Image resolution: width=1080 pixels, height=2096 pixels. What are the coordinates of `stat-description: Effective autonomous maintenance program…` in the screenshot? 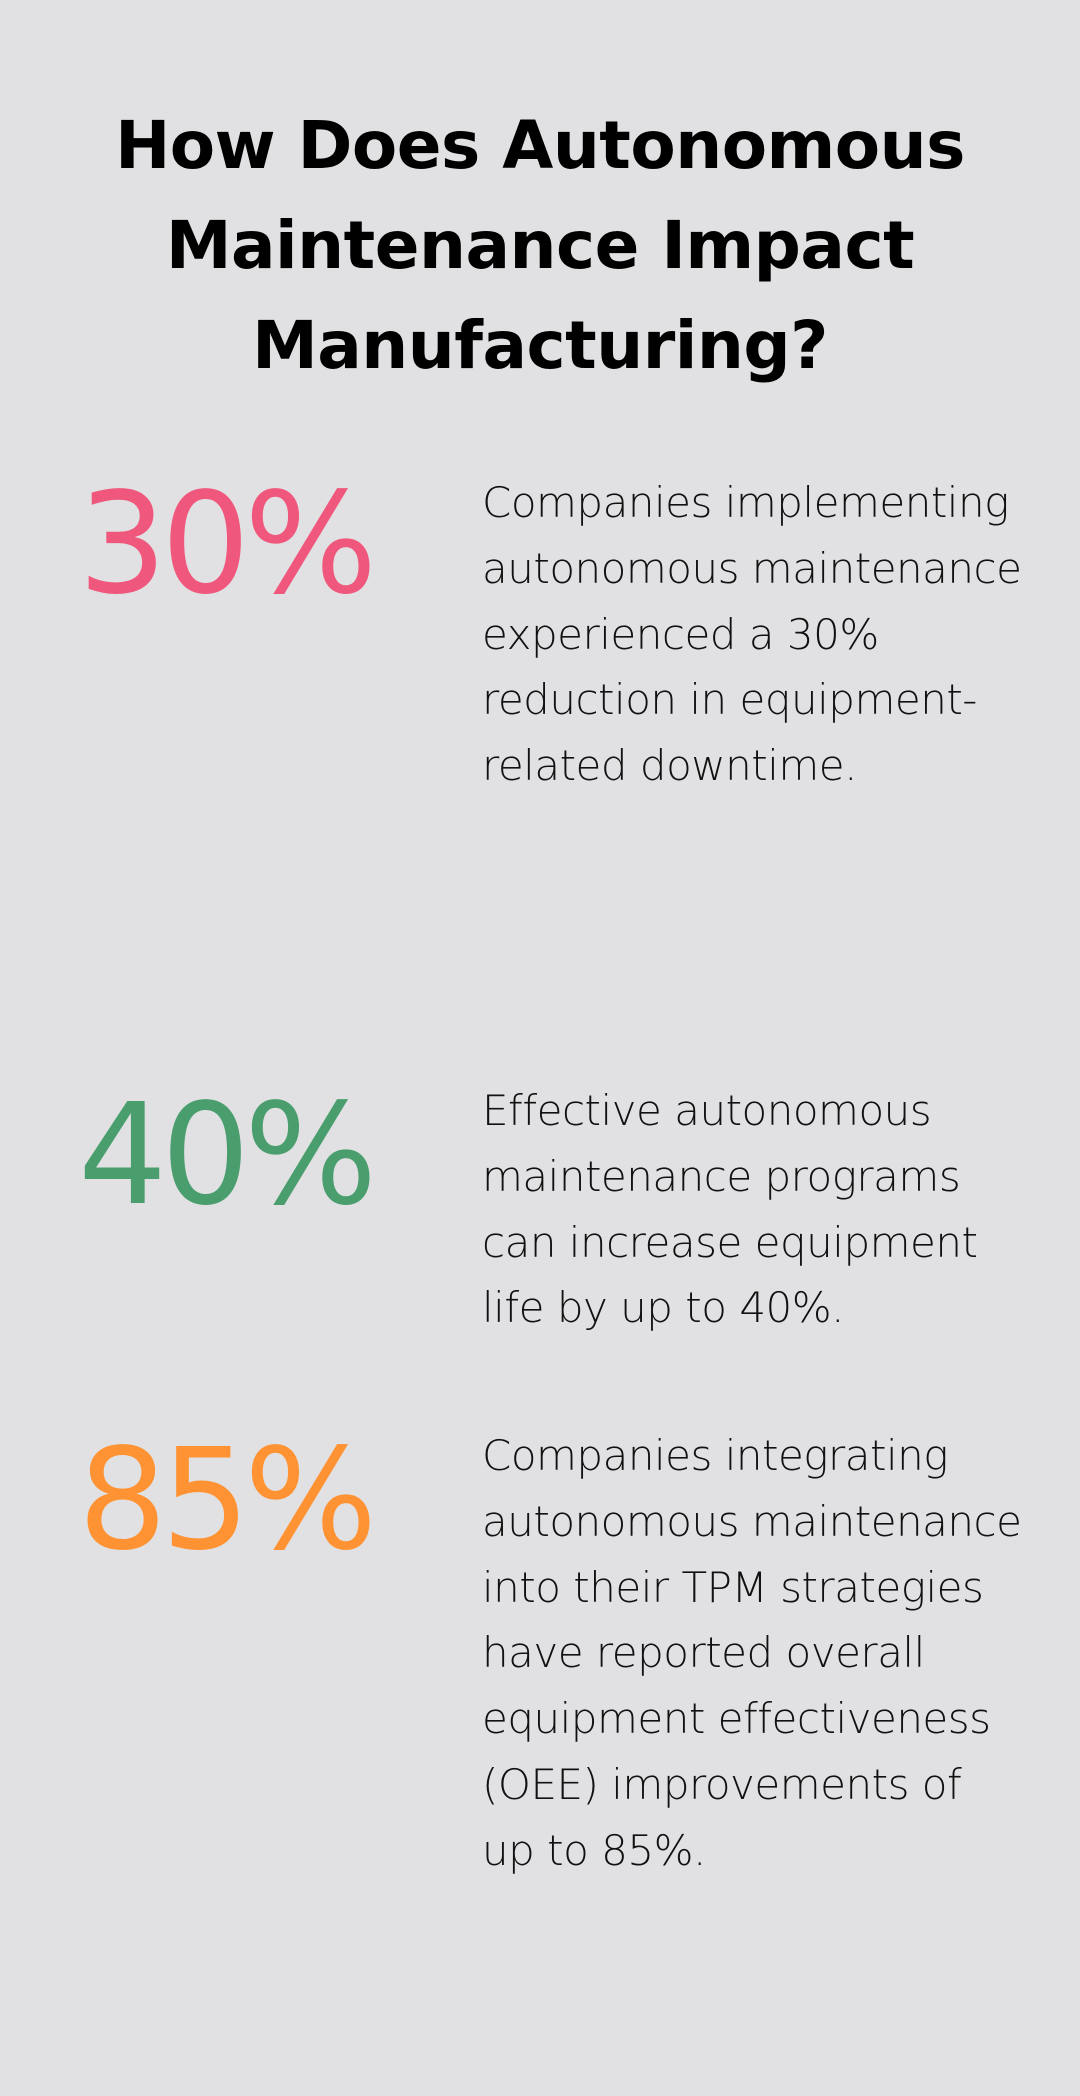 It's located at (730, 1209).